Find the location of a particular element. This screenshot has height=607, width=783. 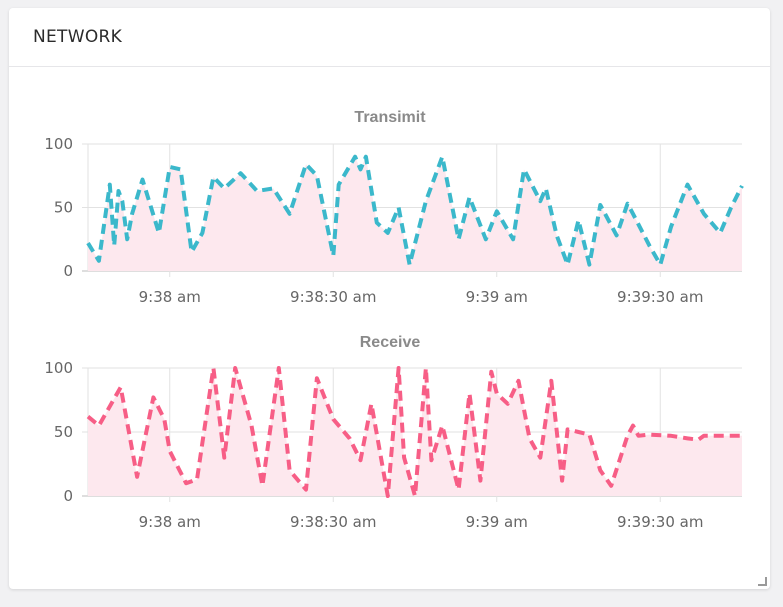

receive-y-tick-label: 50 is located at coordinates (63, 432).